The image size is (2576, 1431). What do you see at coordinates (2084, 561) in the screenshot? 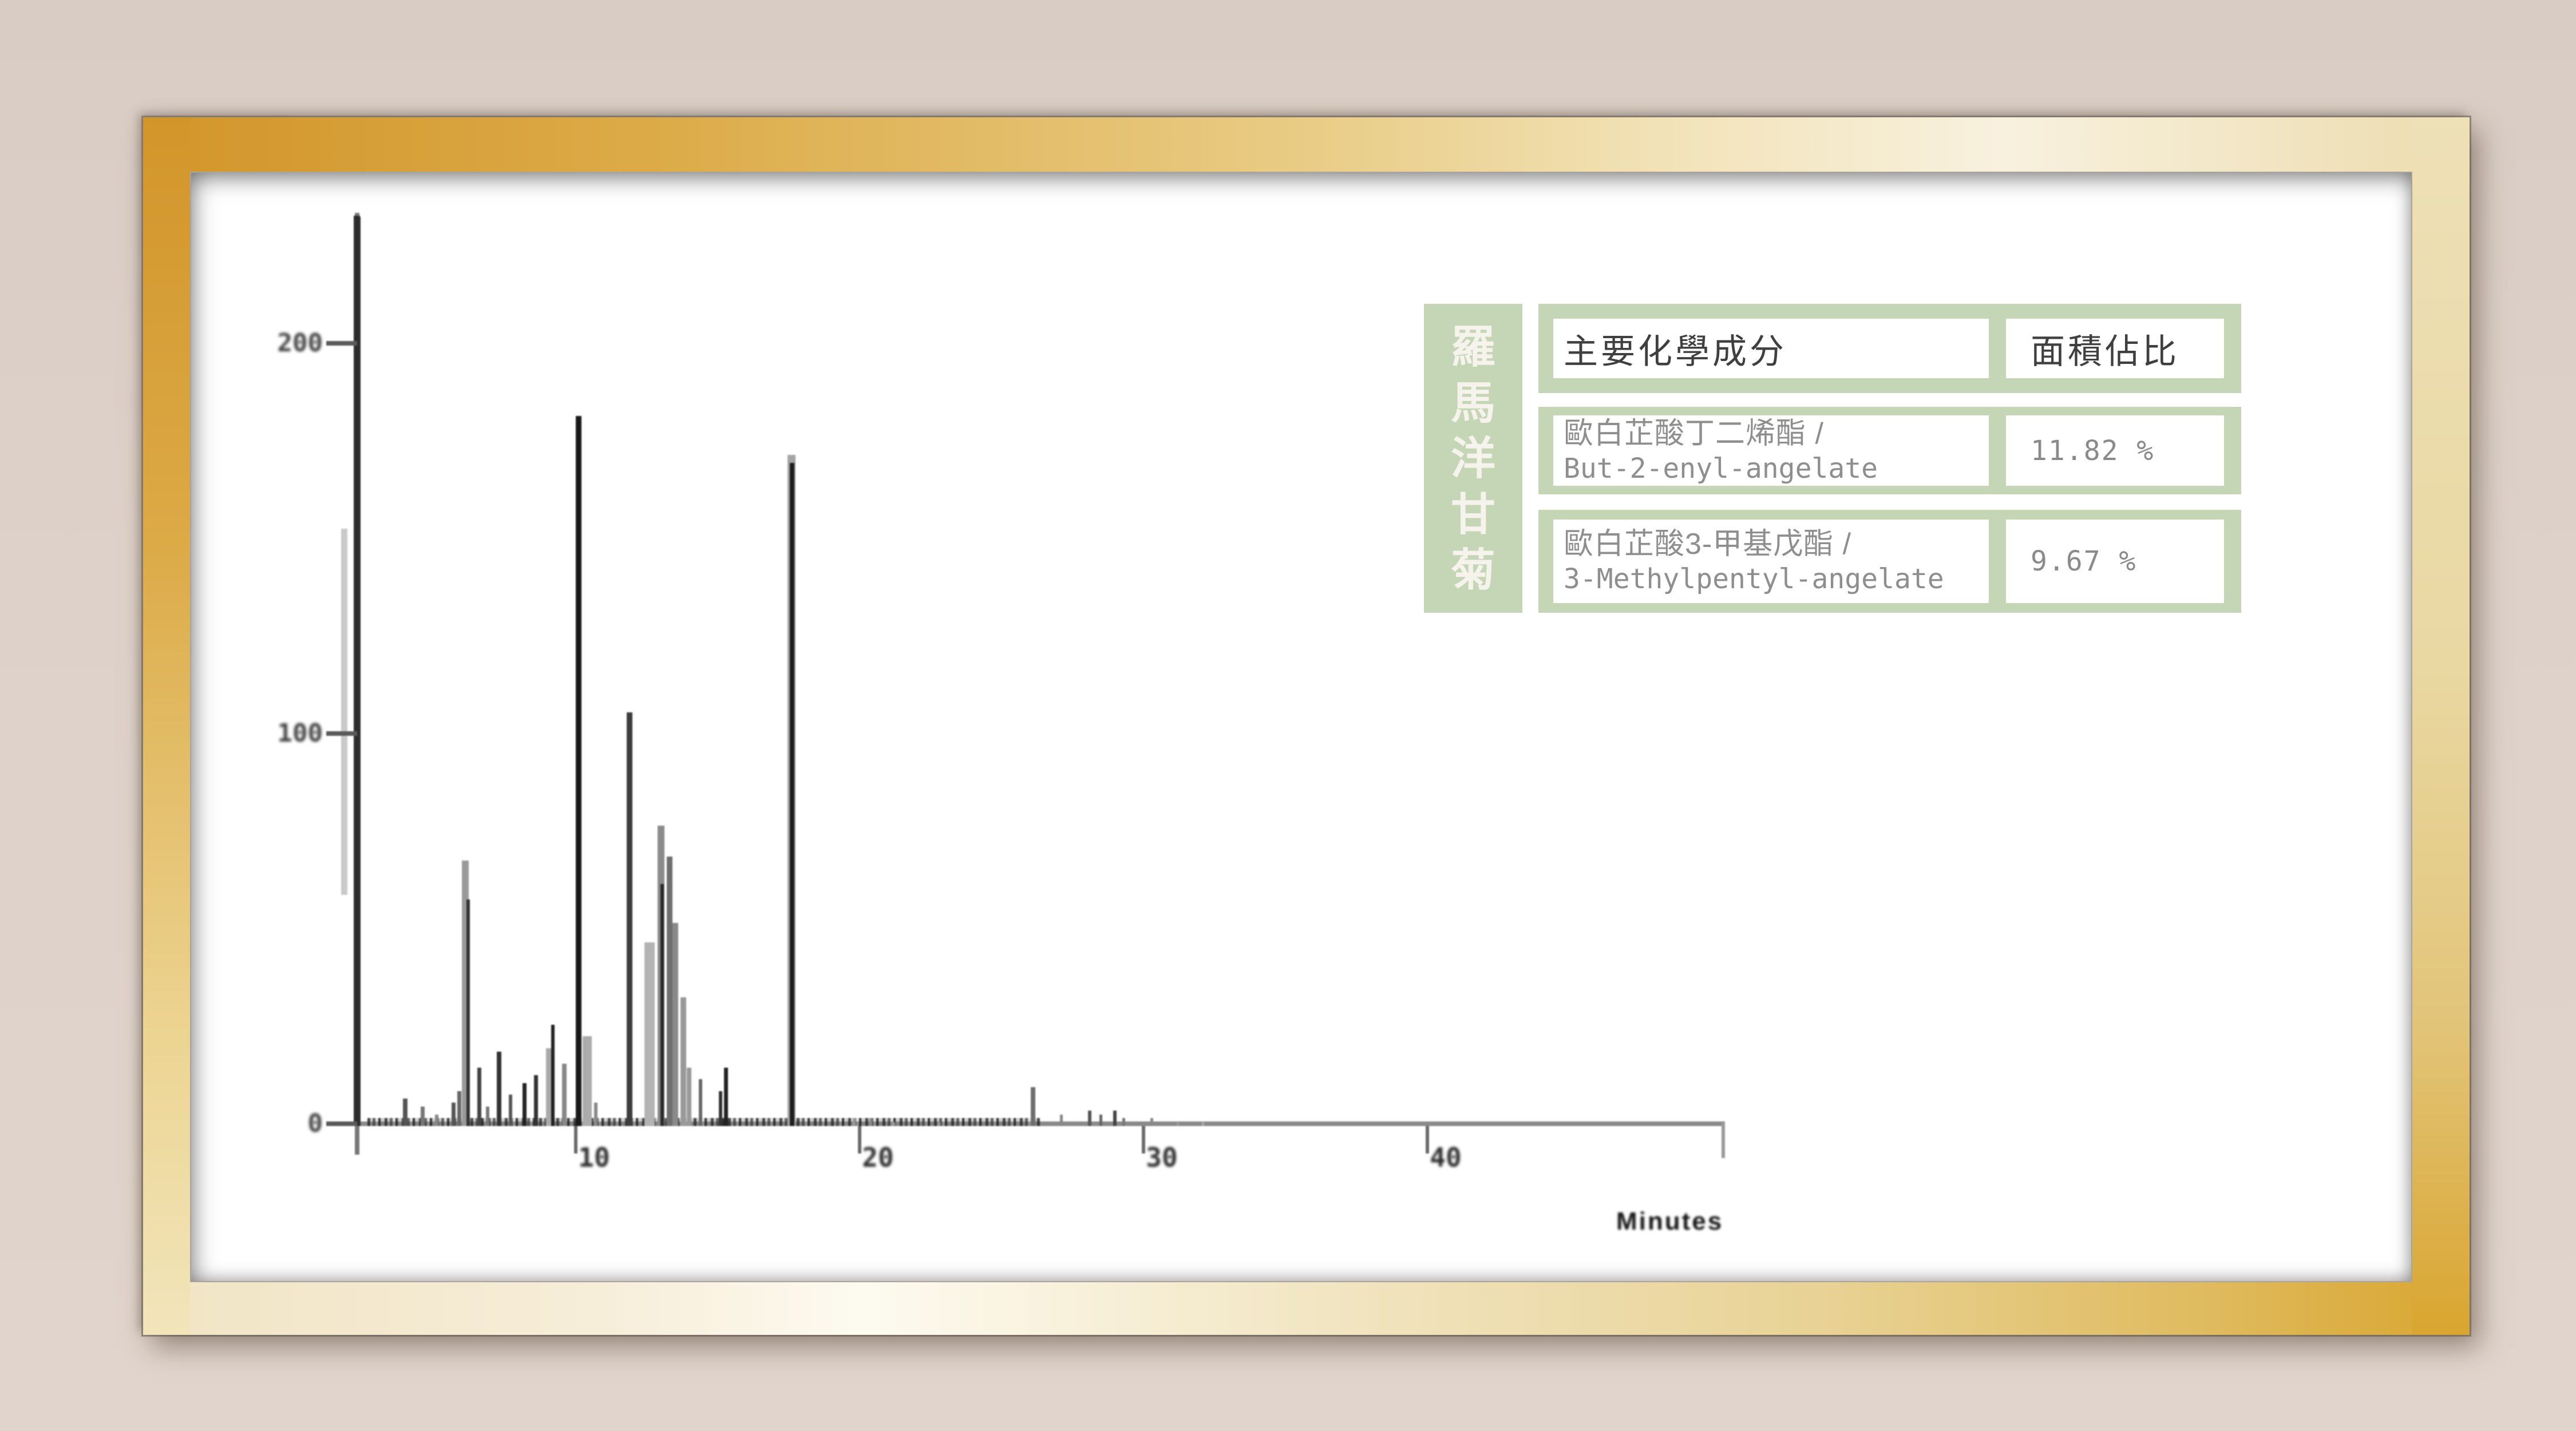
I see `area-percent-value: 9.67 %` at bounding box center [2084, 561].